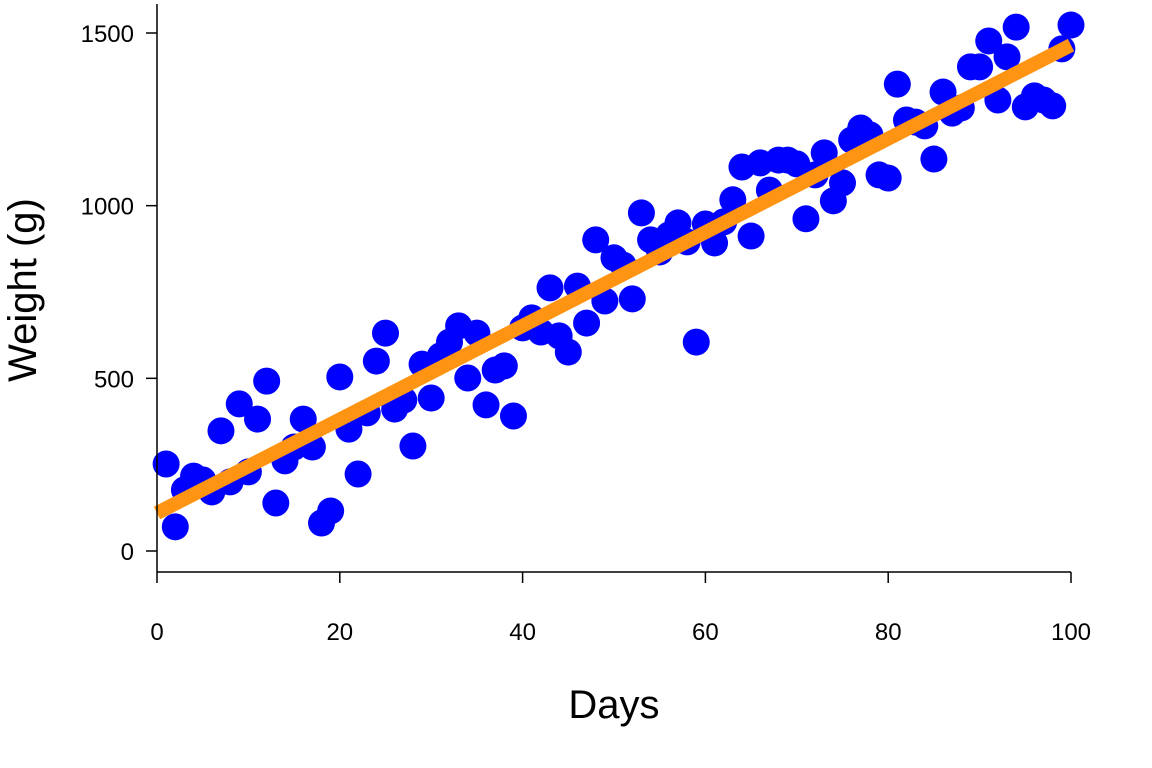  What do you see at coordinates (127, 552) in the screenshot?
I see `y-tick-label: 0` at bounding box center [127, 552].